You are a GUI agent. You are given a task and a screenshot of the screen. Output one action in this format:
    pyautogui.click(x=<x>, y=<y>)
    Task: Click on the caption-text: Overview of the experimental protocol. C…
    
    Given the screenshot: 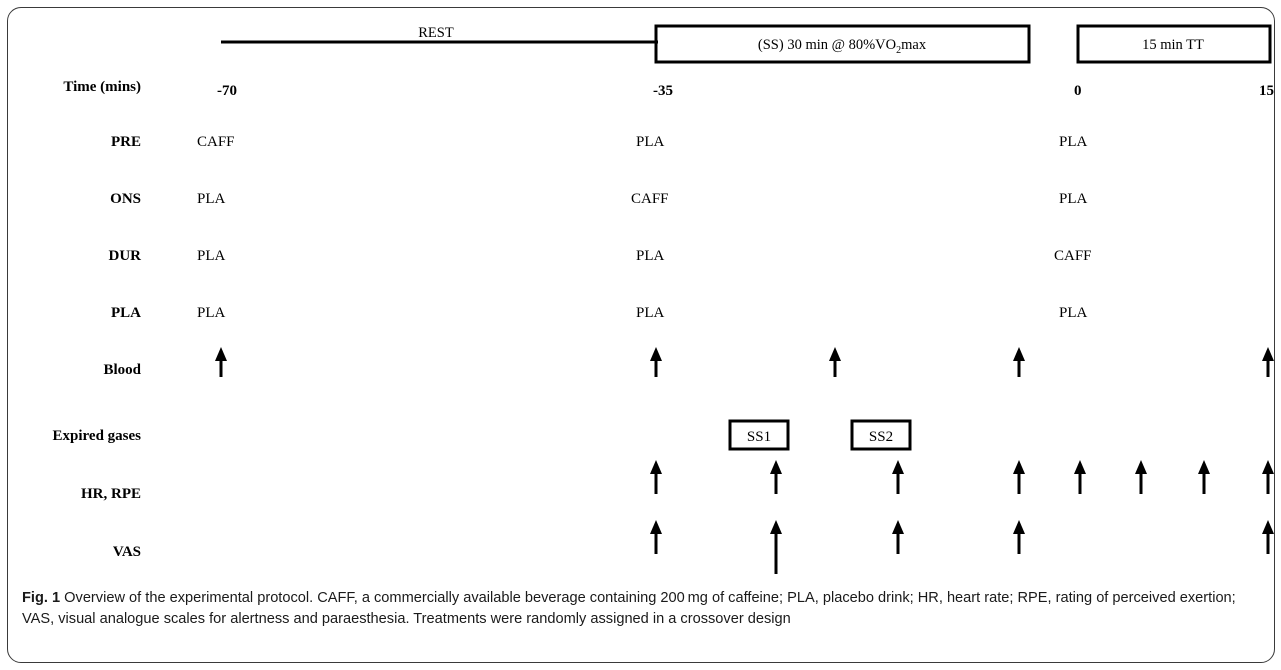 What is the action you would take?
    pyautogui.click(x=629, y=608)
    